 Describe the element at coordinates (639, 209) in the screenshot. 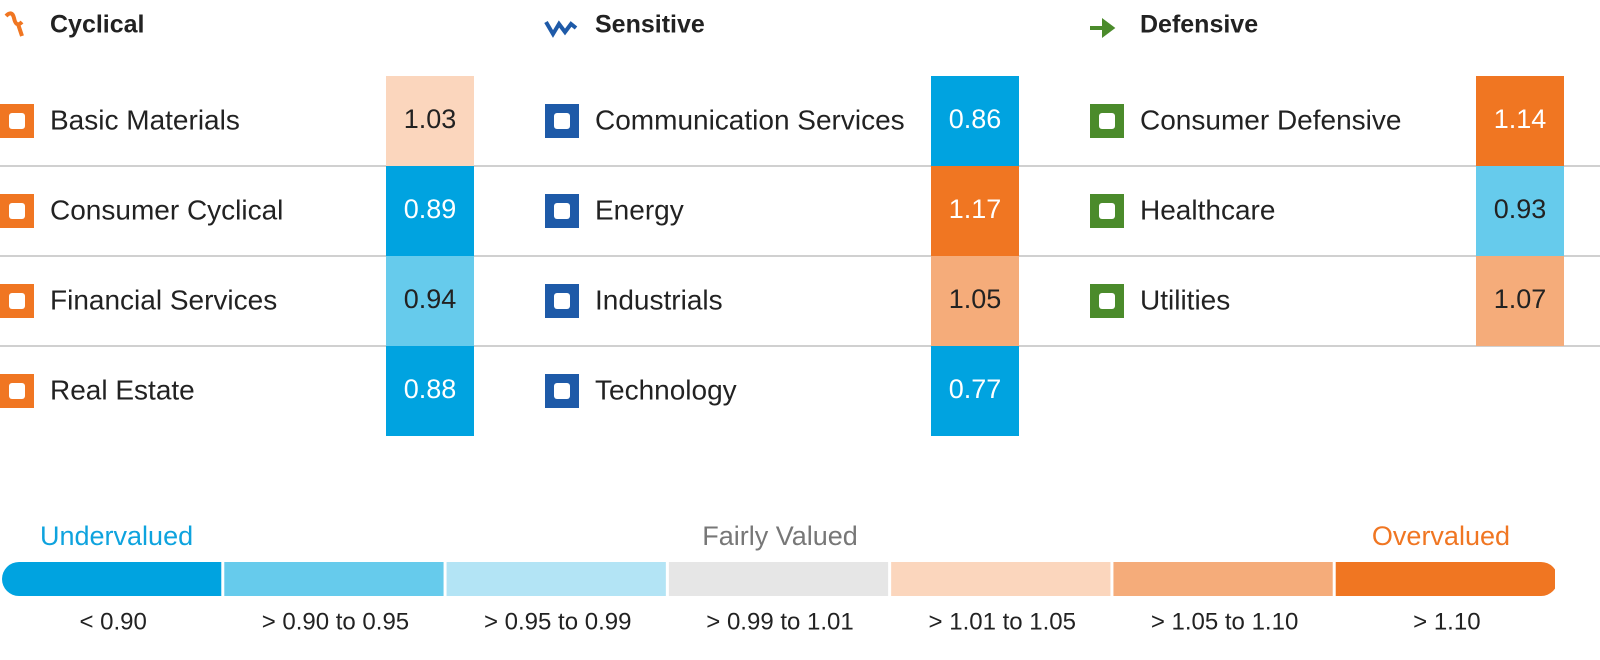

I see `sector-name: Energy` at that location.